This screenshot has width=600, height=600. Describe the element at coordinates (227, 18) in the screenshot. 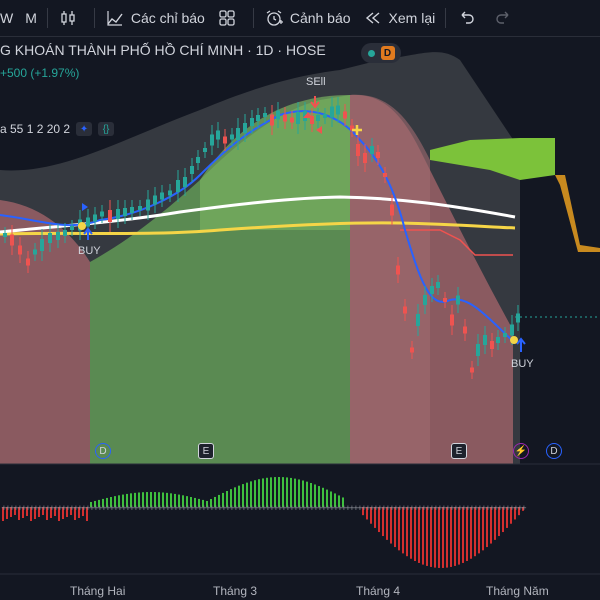

I see `grid-icon` at that location.